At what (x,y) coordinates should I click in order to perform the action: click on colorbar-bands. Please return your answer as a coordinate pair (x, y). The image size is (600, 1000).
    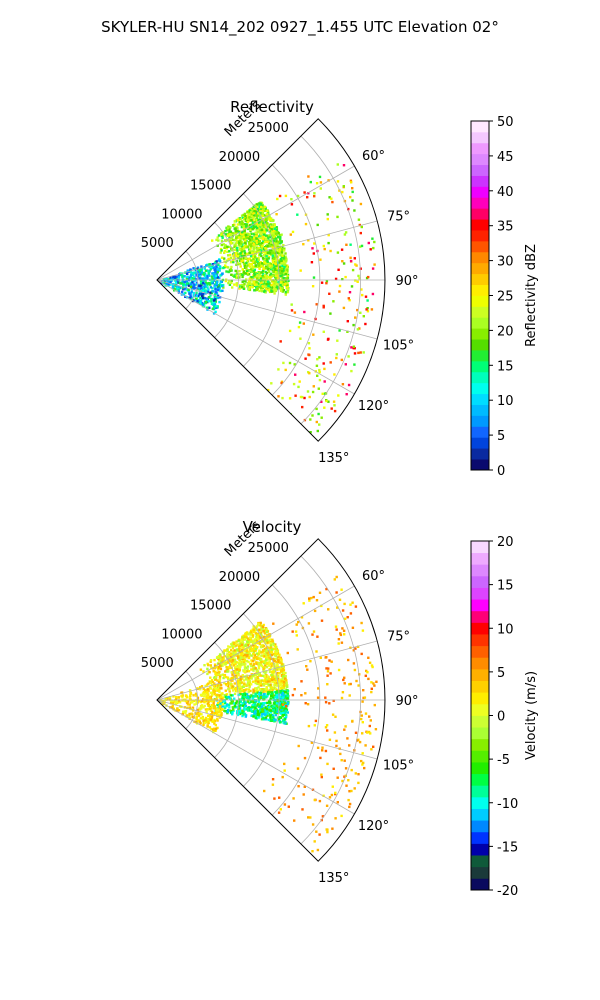
    Looking at the image, I should click on (480, 716).